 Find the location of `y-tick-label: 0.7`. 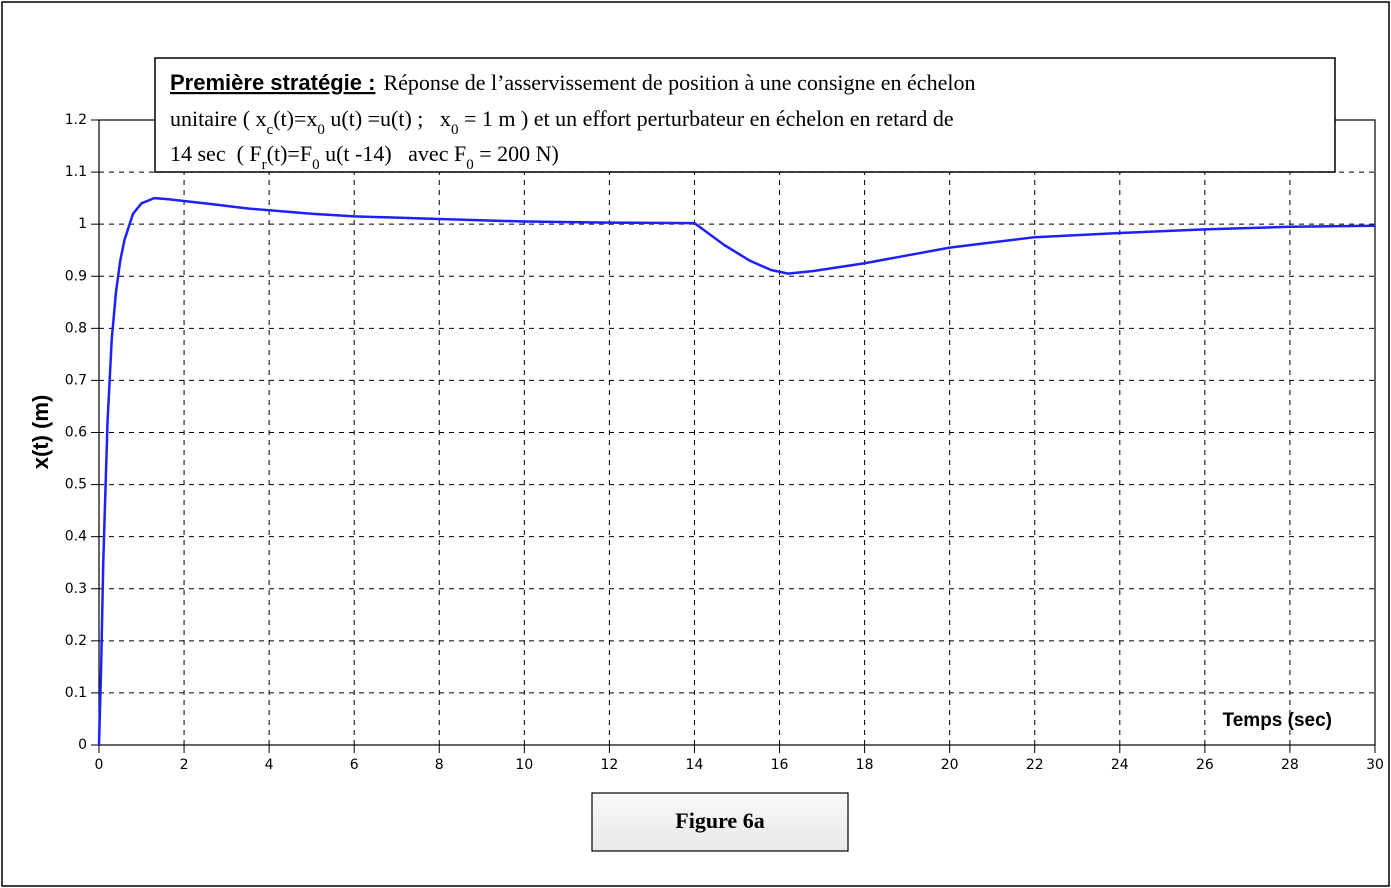

y-tick-label: 0.7 is located at coordinates (76, 380).